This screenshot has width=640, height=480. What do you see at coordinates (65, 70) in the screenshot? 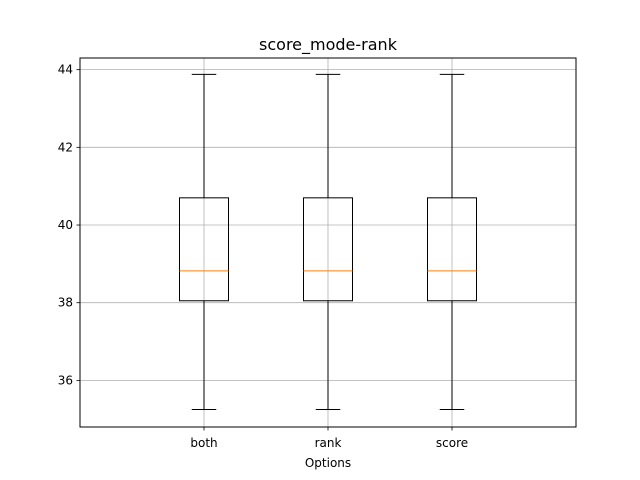
I see `y-tick-label: 44` at bounding box center [65, 70].